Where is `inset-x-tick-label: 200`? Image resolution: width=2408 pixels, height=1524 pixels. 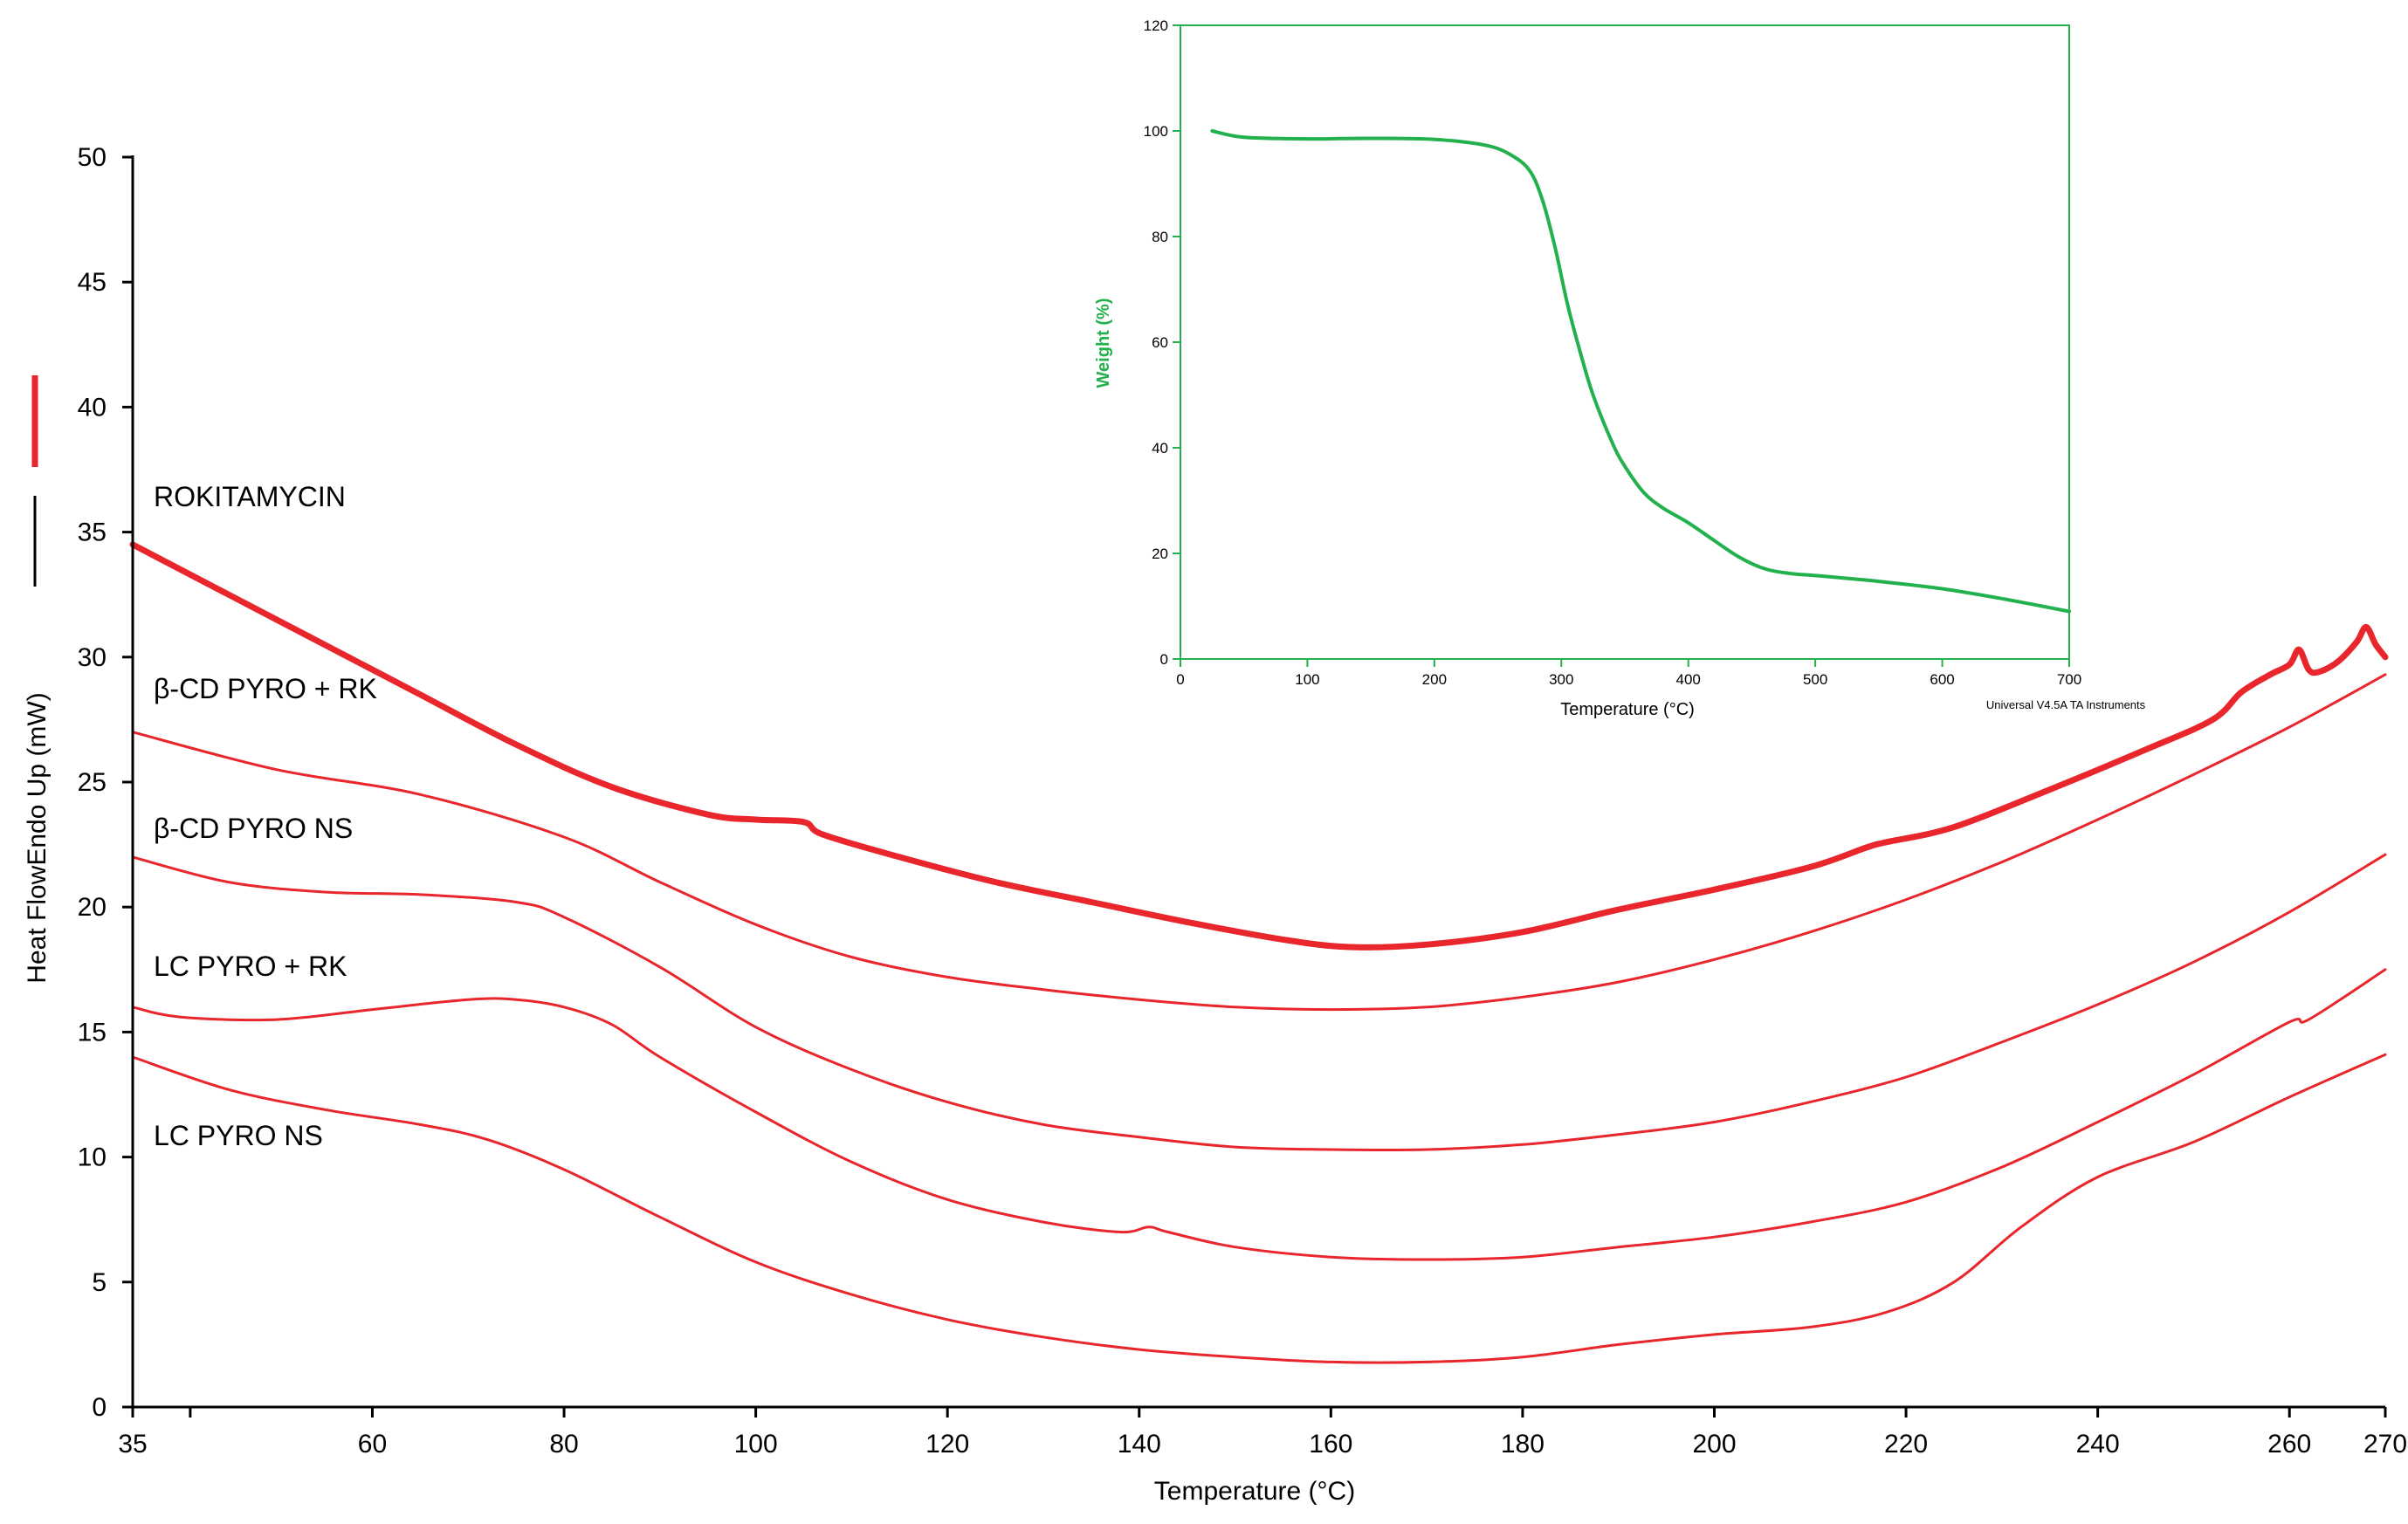
inset-x-tick-label: 200 is located at coordinates (1434, 679).